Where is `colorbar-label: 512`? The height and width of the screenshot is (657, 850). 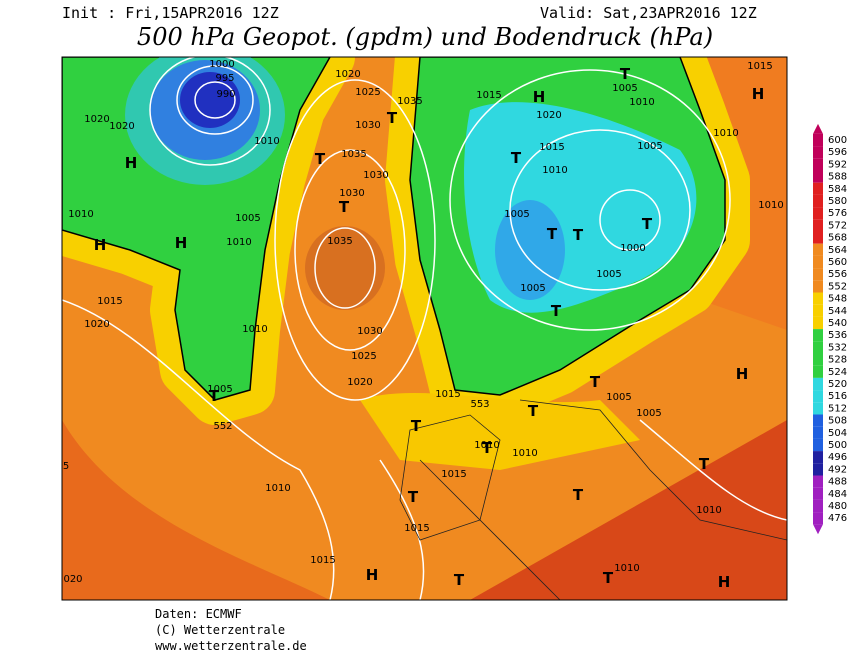
colorbar-label: 512 is located at coordinates (837, 408).